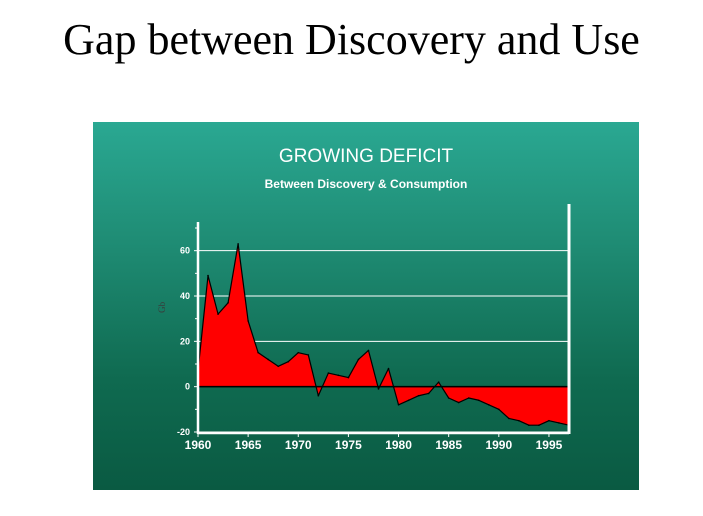 The image size is (703, 516). I want to click on x-tick-label-1995: 1995, so click(549, 445).